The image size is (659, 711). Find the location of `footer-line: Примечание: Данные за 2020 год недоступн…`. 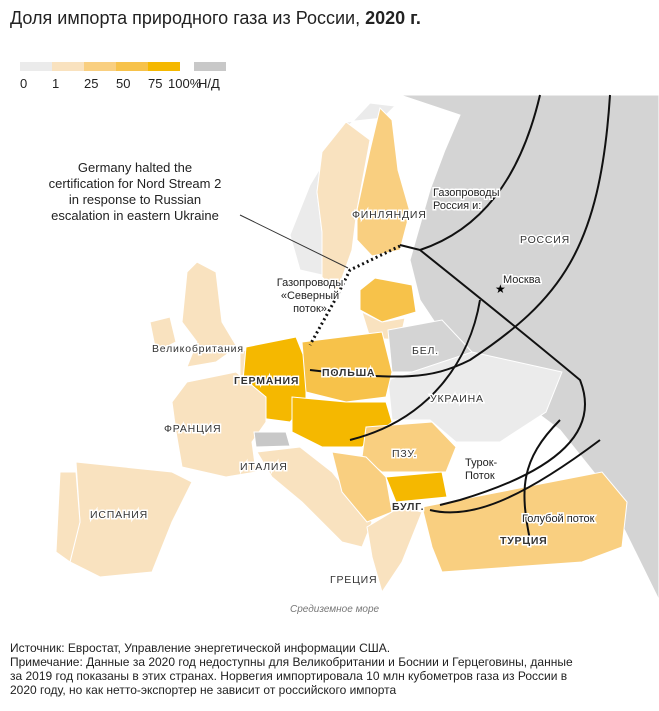

footer-line: Примечание: Данные за 2020 год недоступн… is located at coordinates (291, 662).